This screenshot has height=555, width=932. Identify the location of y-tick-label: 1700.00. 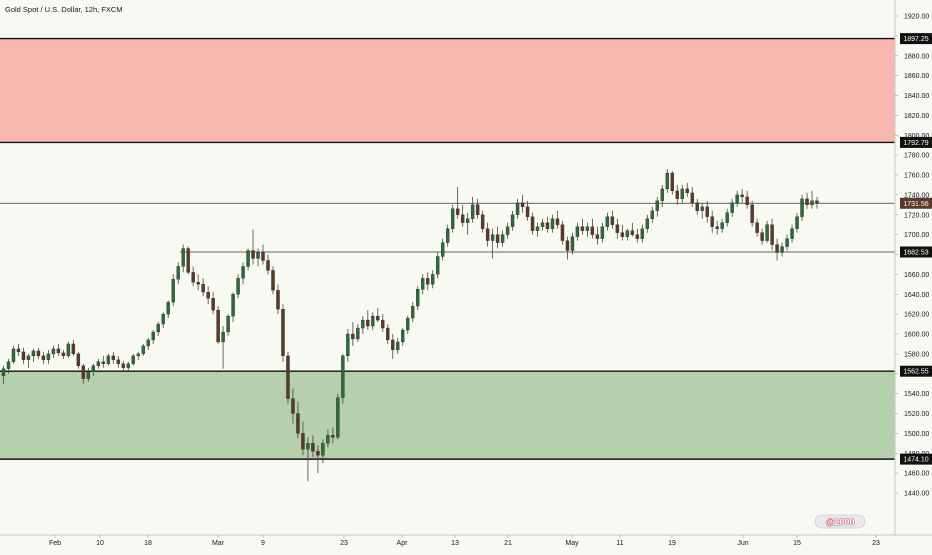
(916, 235).